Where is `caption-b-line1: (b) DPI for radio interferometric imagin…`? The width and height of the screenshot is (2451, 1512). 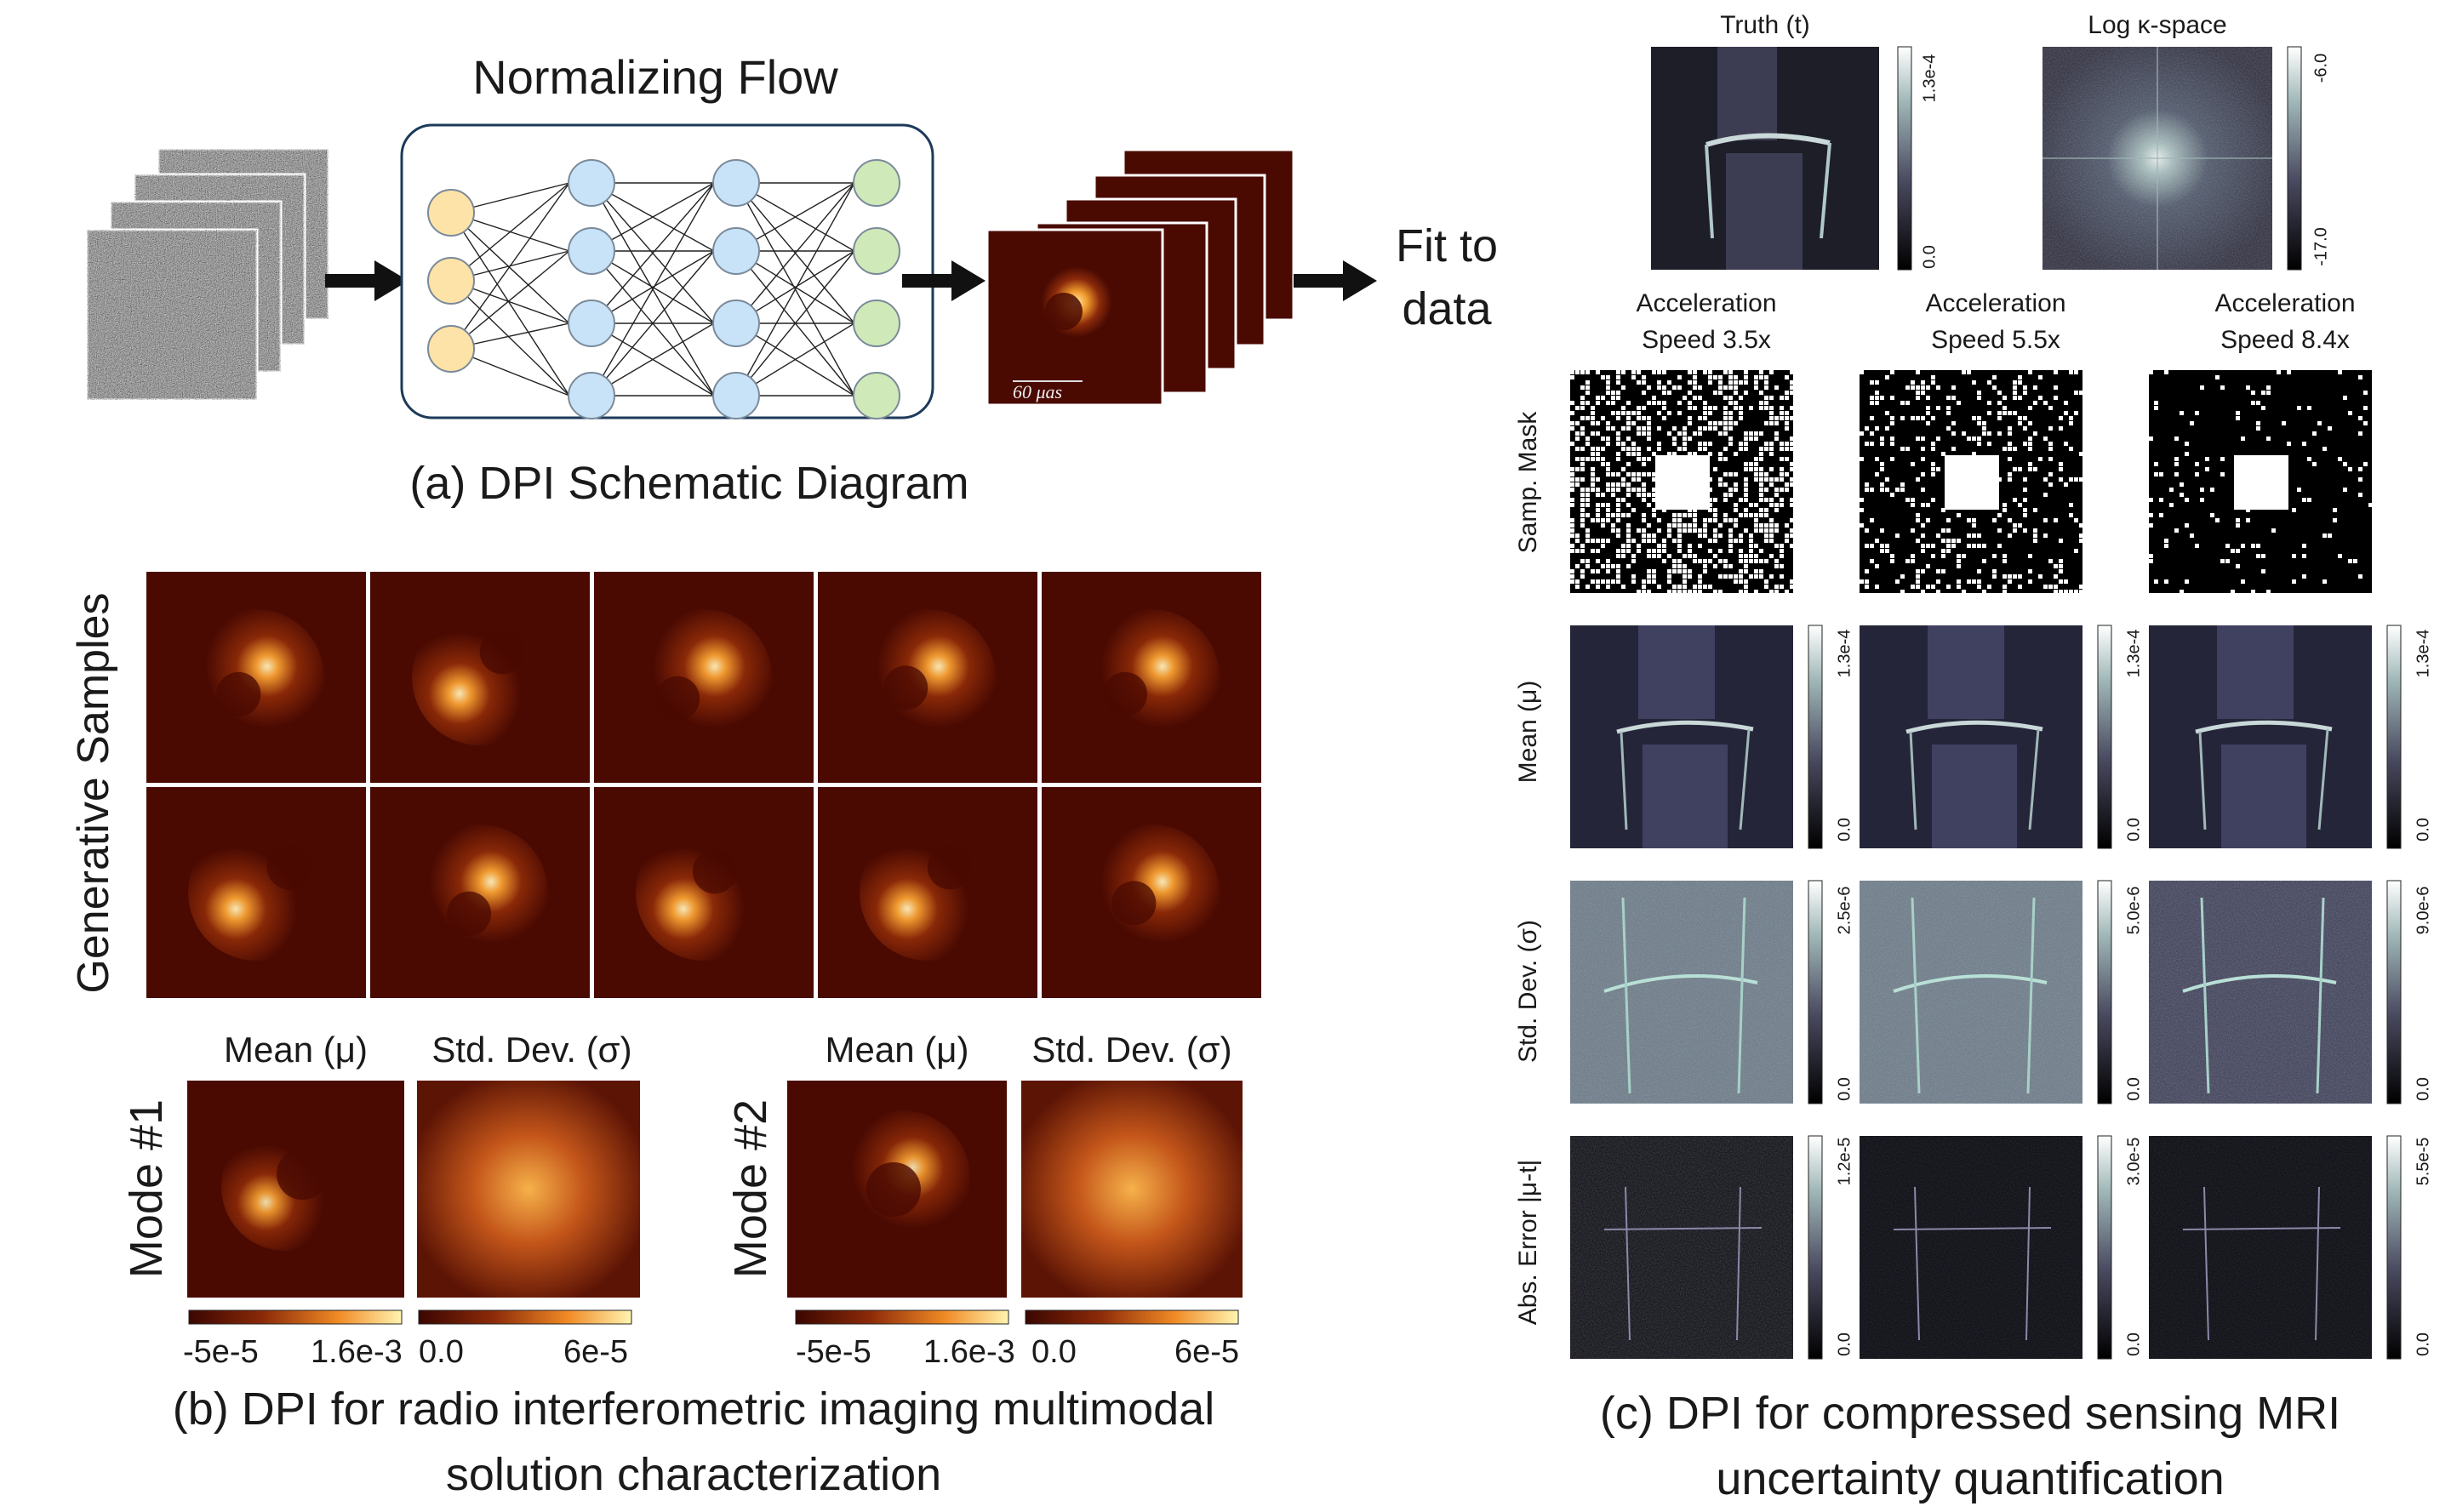 caption-b-line1: (b) DPI for radio interferometric imagin… is located at coordinates (693, 1409).